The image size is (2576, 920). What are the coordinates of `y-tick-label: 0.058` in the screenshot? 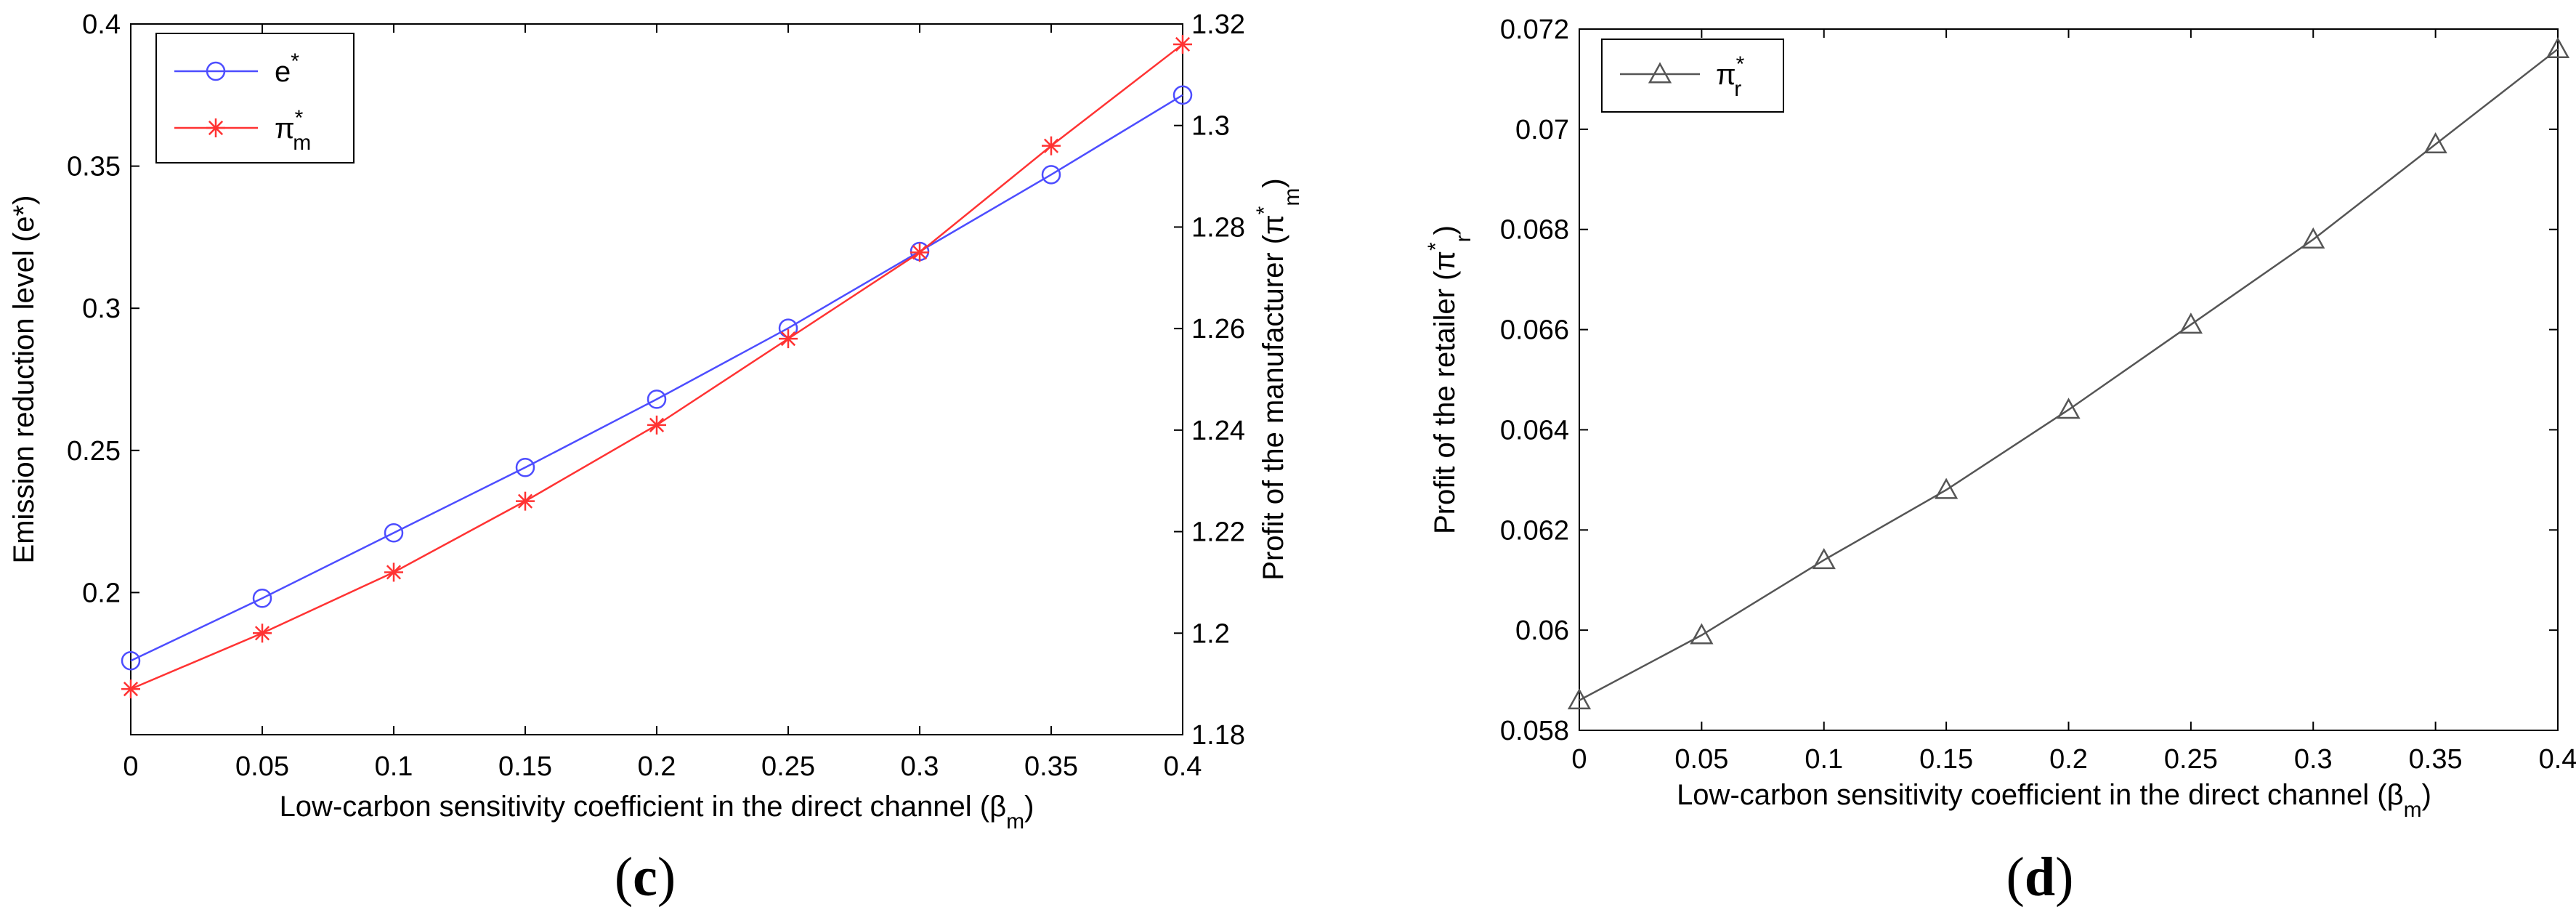 It's located at (1534, 731).